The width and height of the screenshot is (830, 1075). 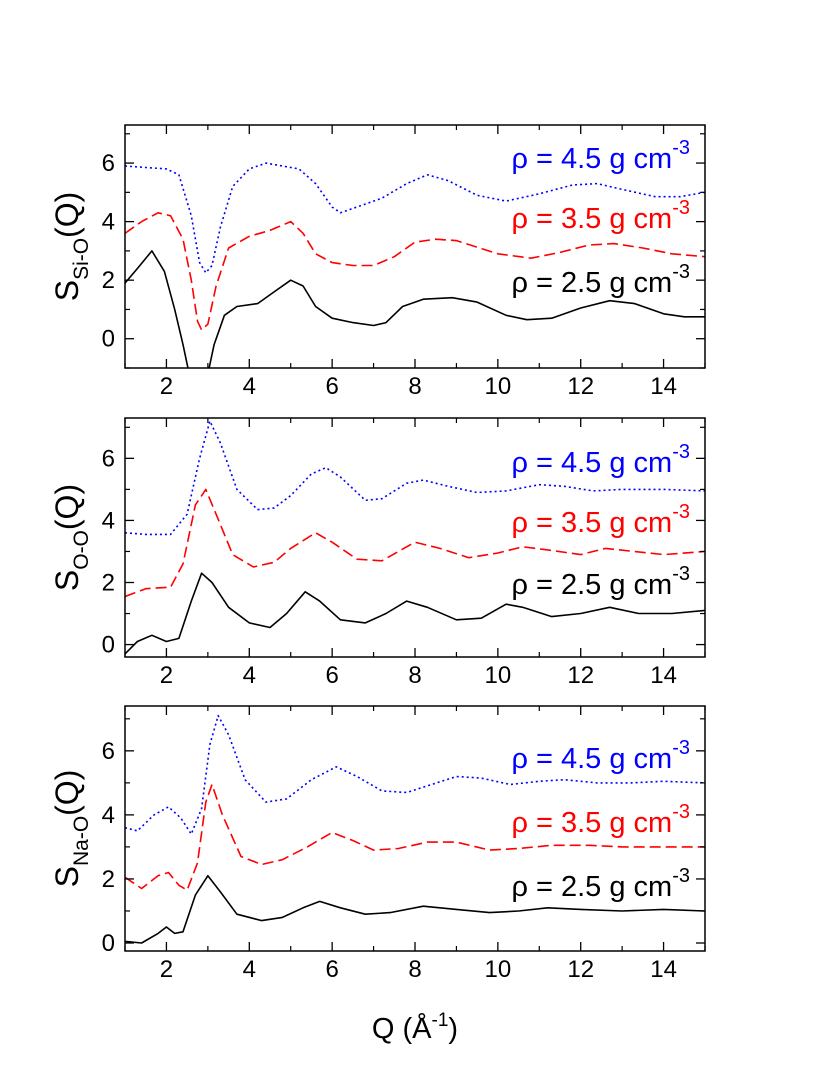 I want to click on x-axis-label-main: Q (Å, so click(x=402, y=1028).